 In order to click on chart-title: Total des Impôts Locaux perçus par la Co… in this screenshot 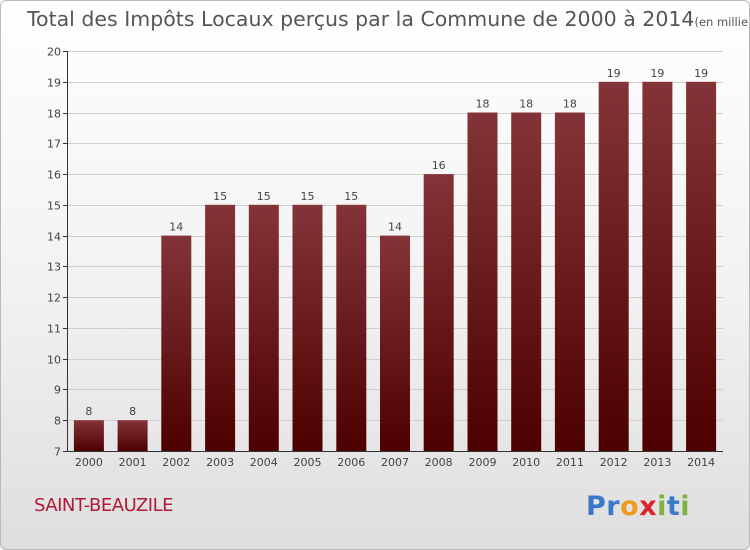, I will do `click(388, 19)`.